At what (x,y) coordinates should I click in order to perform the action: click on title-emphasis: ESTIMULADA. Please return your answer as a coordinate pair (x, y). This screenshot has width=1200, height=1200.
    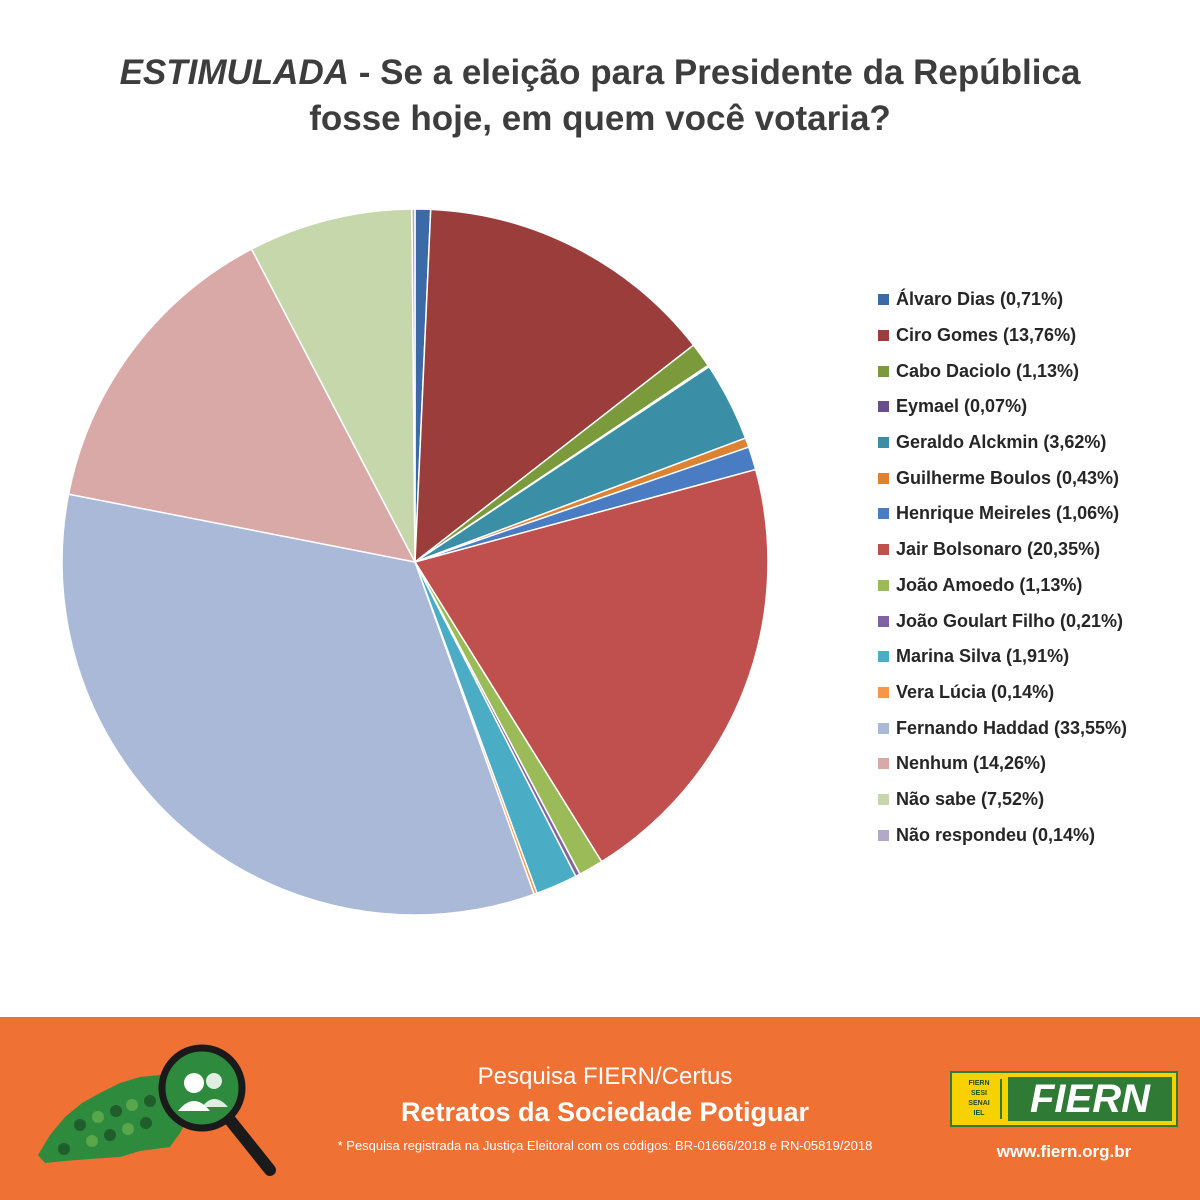
    Looking at the image, I should click on (234, 72).